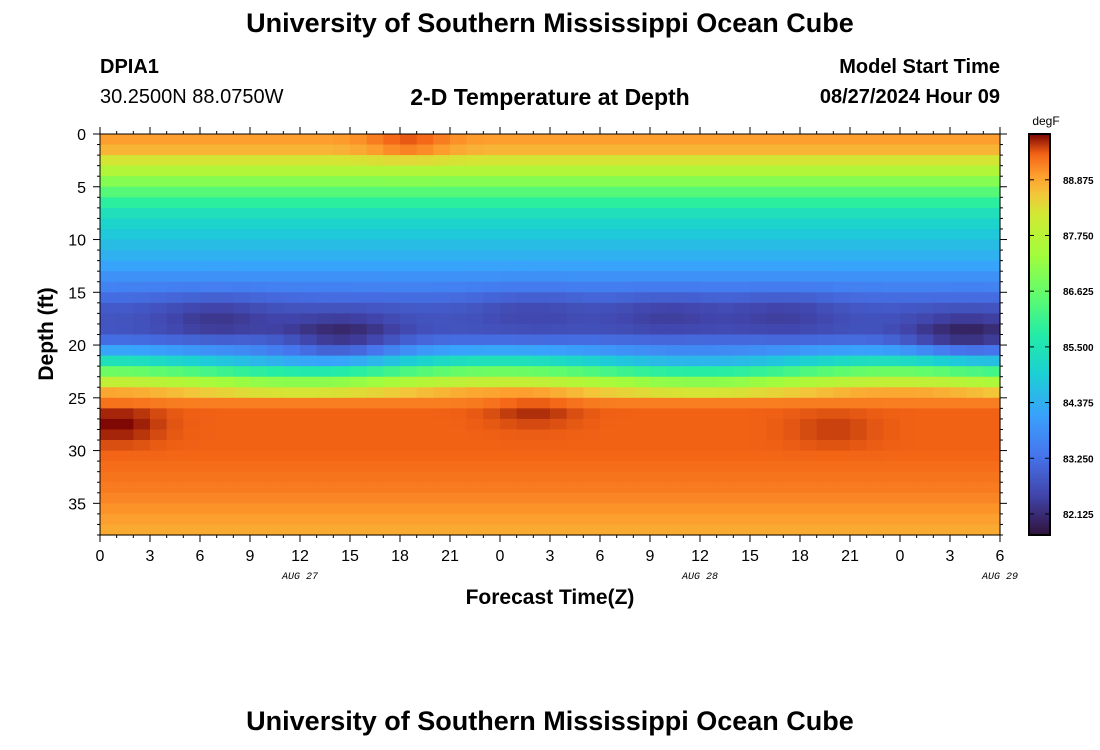 The height and width of the screenshot is (750, 1100). Describe the element at coordinates (699, 577) in the screenshot. I see `date-label: AUG 28` at that location.